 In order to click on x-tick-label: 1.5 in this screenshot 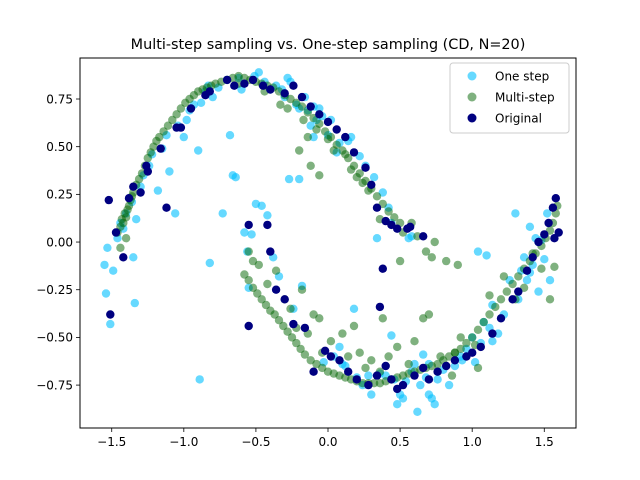, I will do `click(544, 442)`.